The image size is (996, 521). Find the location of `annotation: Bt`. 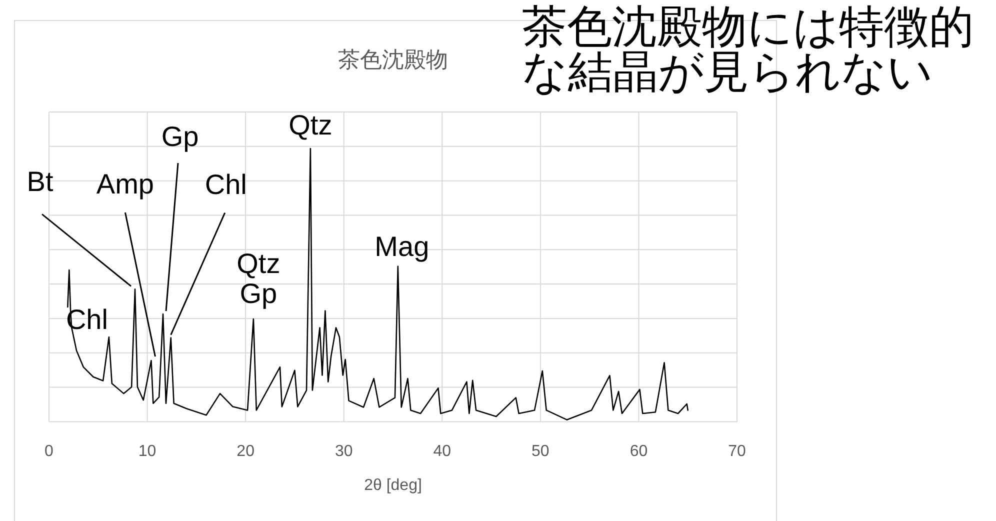

annotation: Bt is located at coordinates (40, 182).